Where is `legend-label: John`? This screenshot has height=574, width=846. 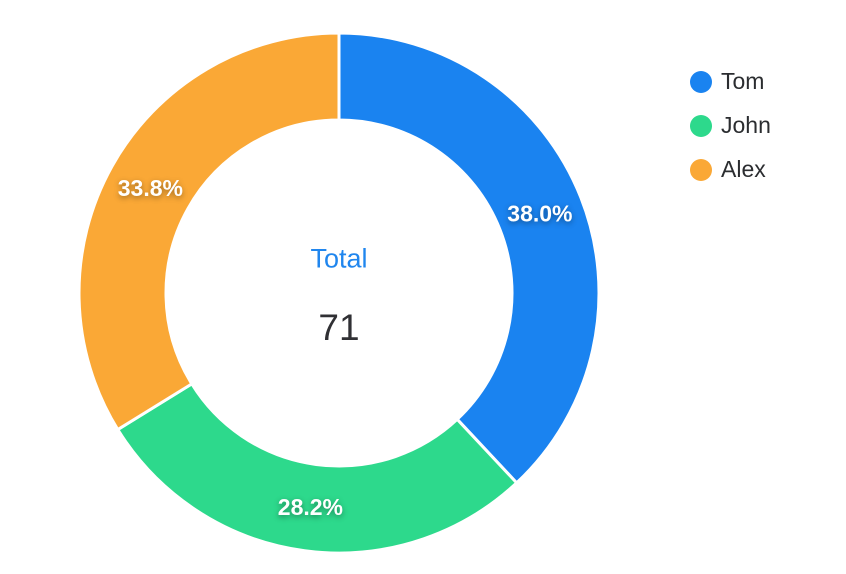
legend-label: John is located at coordinates (746, 125).